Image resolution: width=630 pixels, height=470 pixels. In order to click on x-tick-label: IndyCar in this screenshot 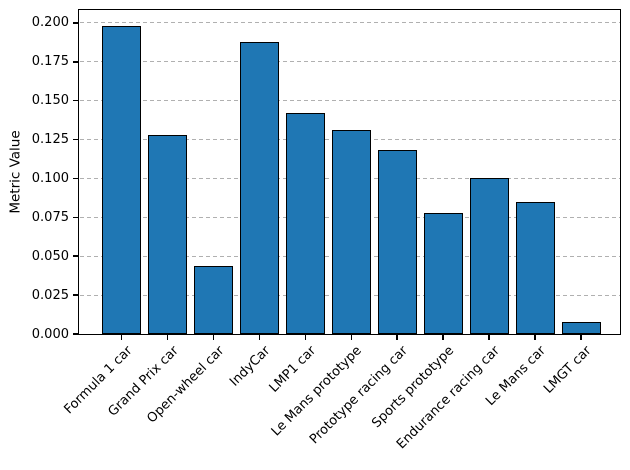, I will do `click(250, 366)`.